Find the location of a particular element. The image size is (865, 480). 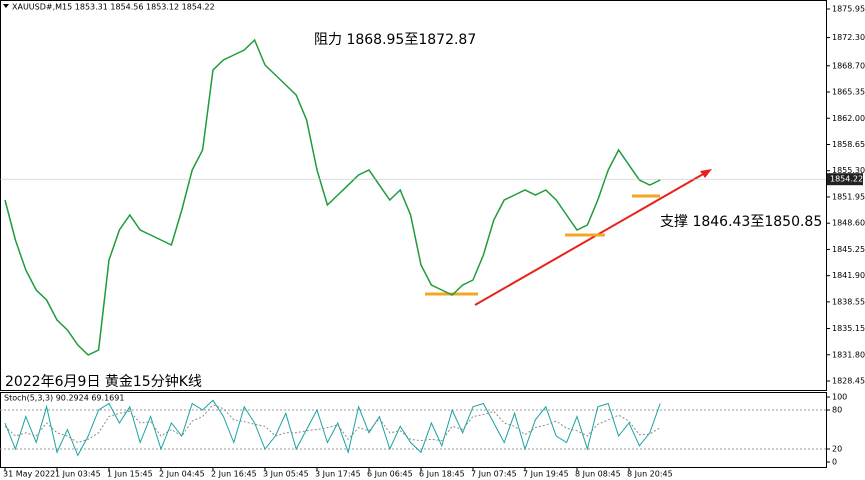

support-note: 支撑 1846.43至1850.85 is located at coordinates (741, 222).